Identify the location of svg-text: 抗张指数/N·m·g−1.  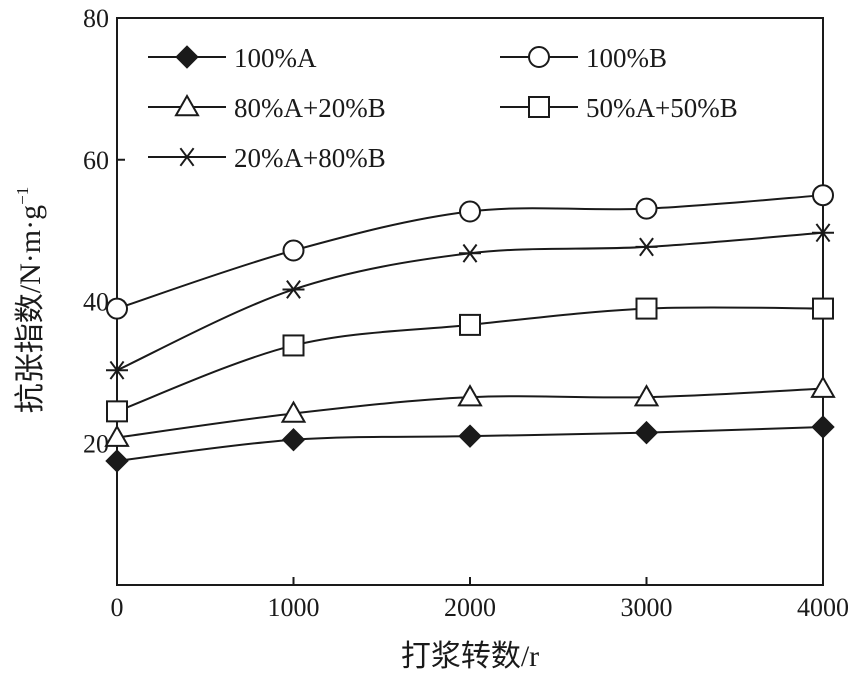
(30, 300).